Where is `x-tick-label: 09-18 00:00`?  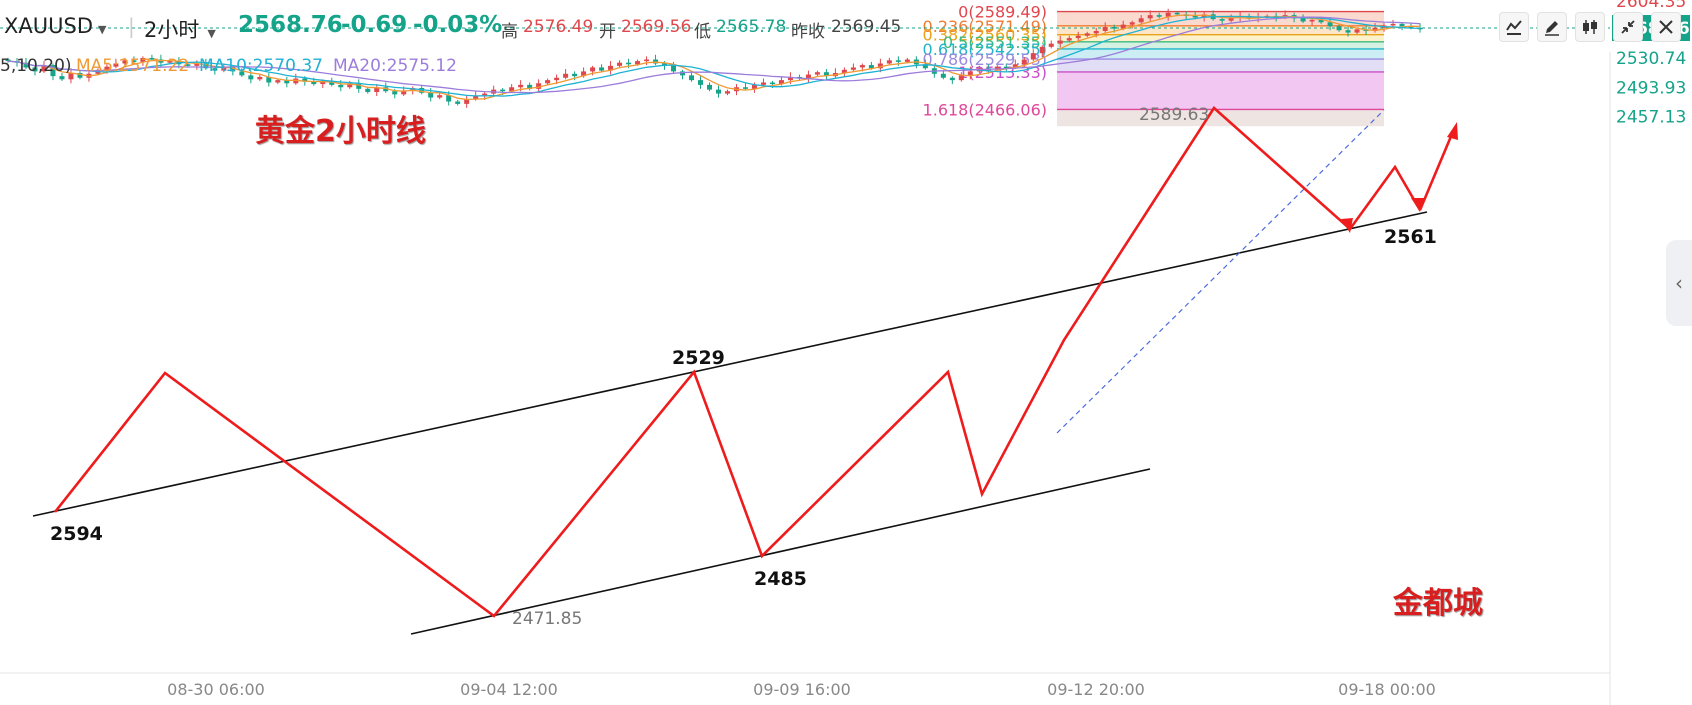 x-tick-label: 09-18 00:00 is located at coordinates (1387, 689).